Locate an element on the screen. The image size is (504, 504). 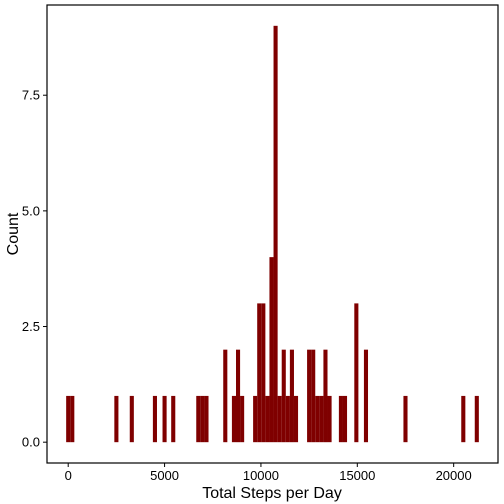
y-axis-title: Count is located at coordinates (13, 233).